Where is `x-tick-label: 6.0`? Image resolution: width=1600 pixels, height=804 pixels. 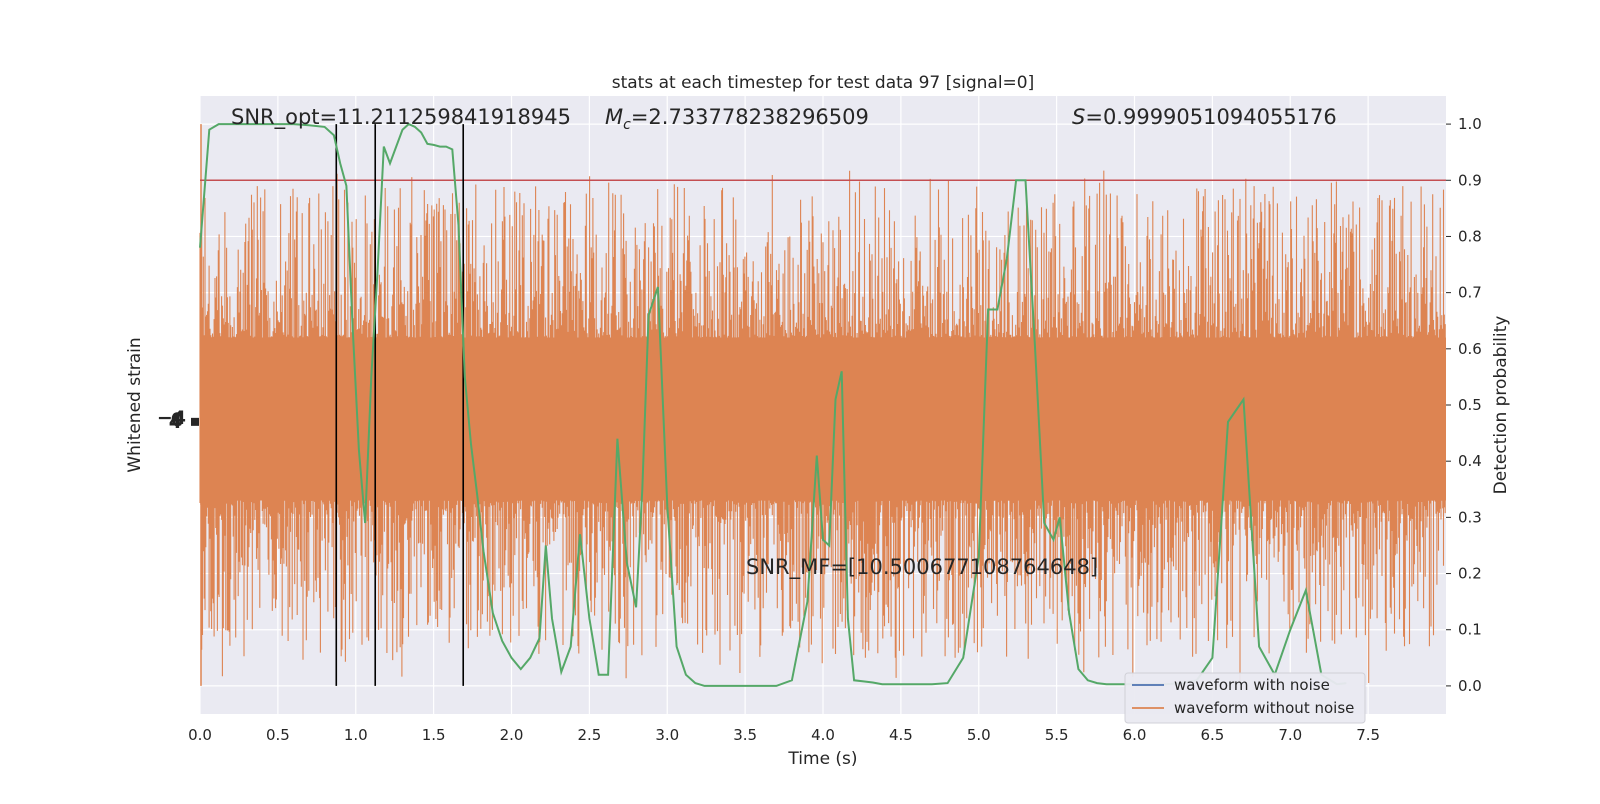
x-tick-label: 6.0 is located at coordinates (1135, 735).